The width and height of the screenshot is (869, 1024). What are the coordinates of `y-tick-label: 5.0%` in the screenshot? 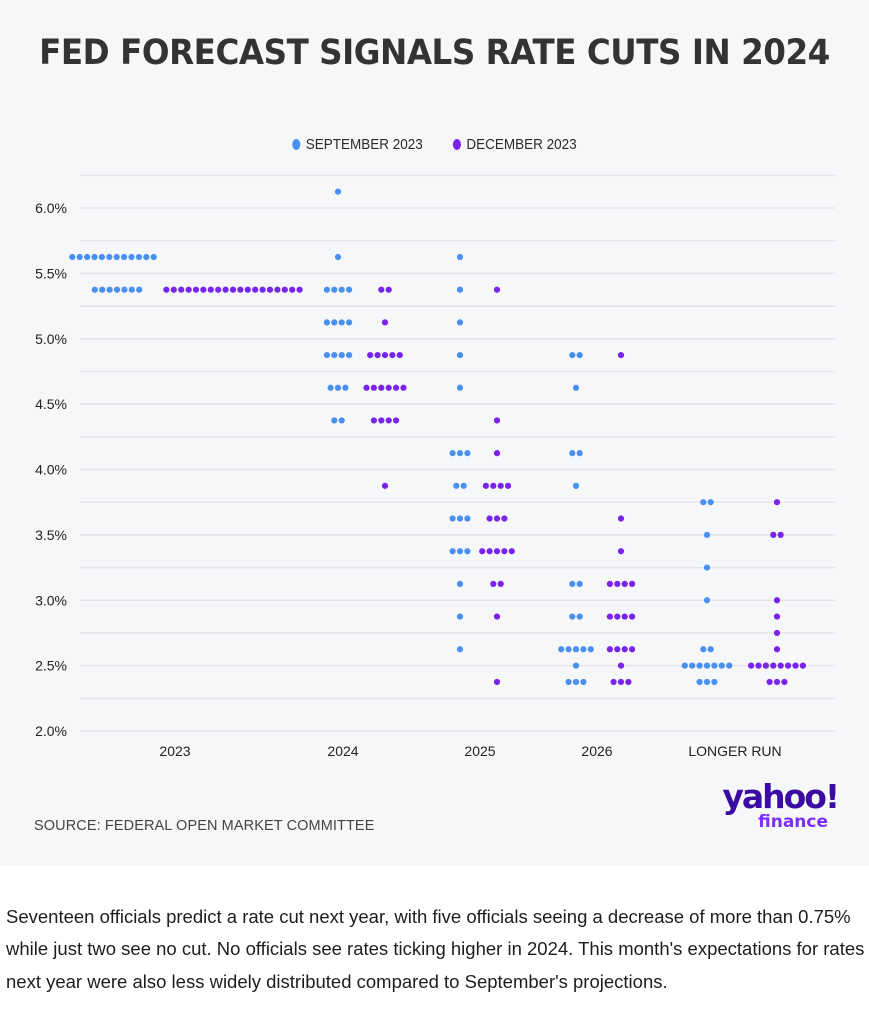 It's located at (51, 339).